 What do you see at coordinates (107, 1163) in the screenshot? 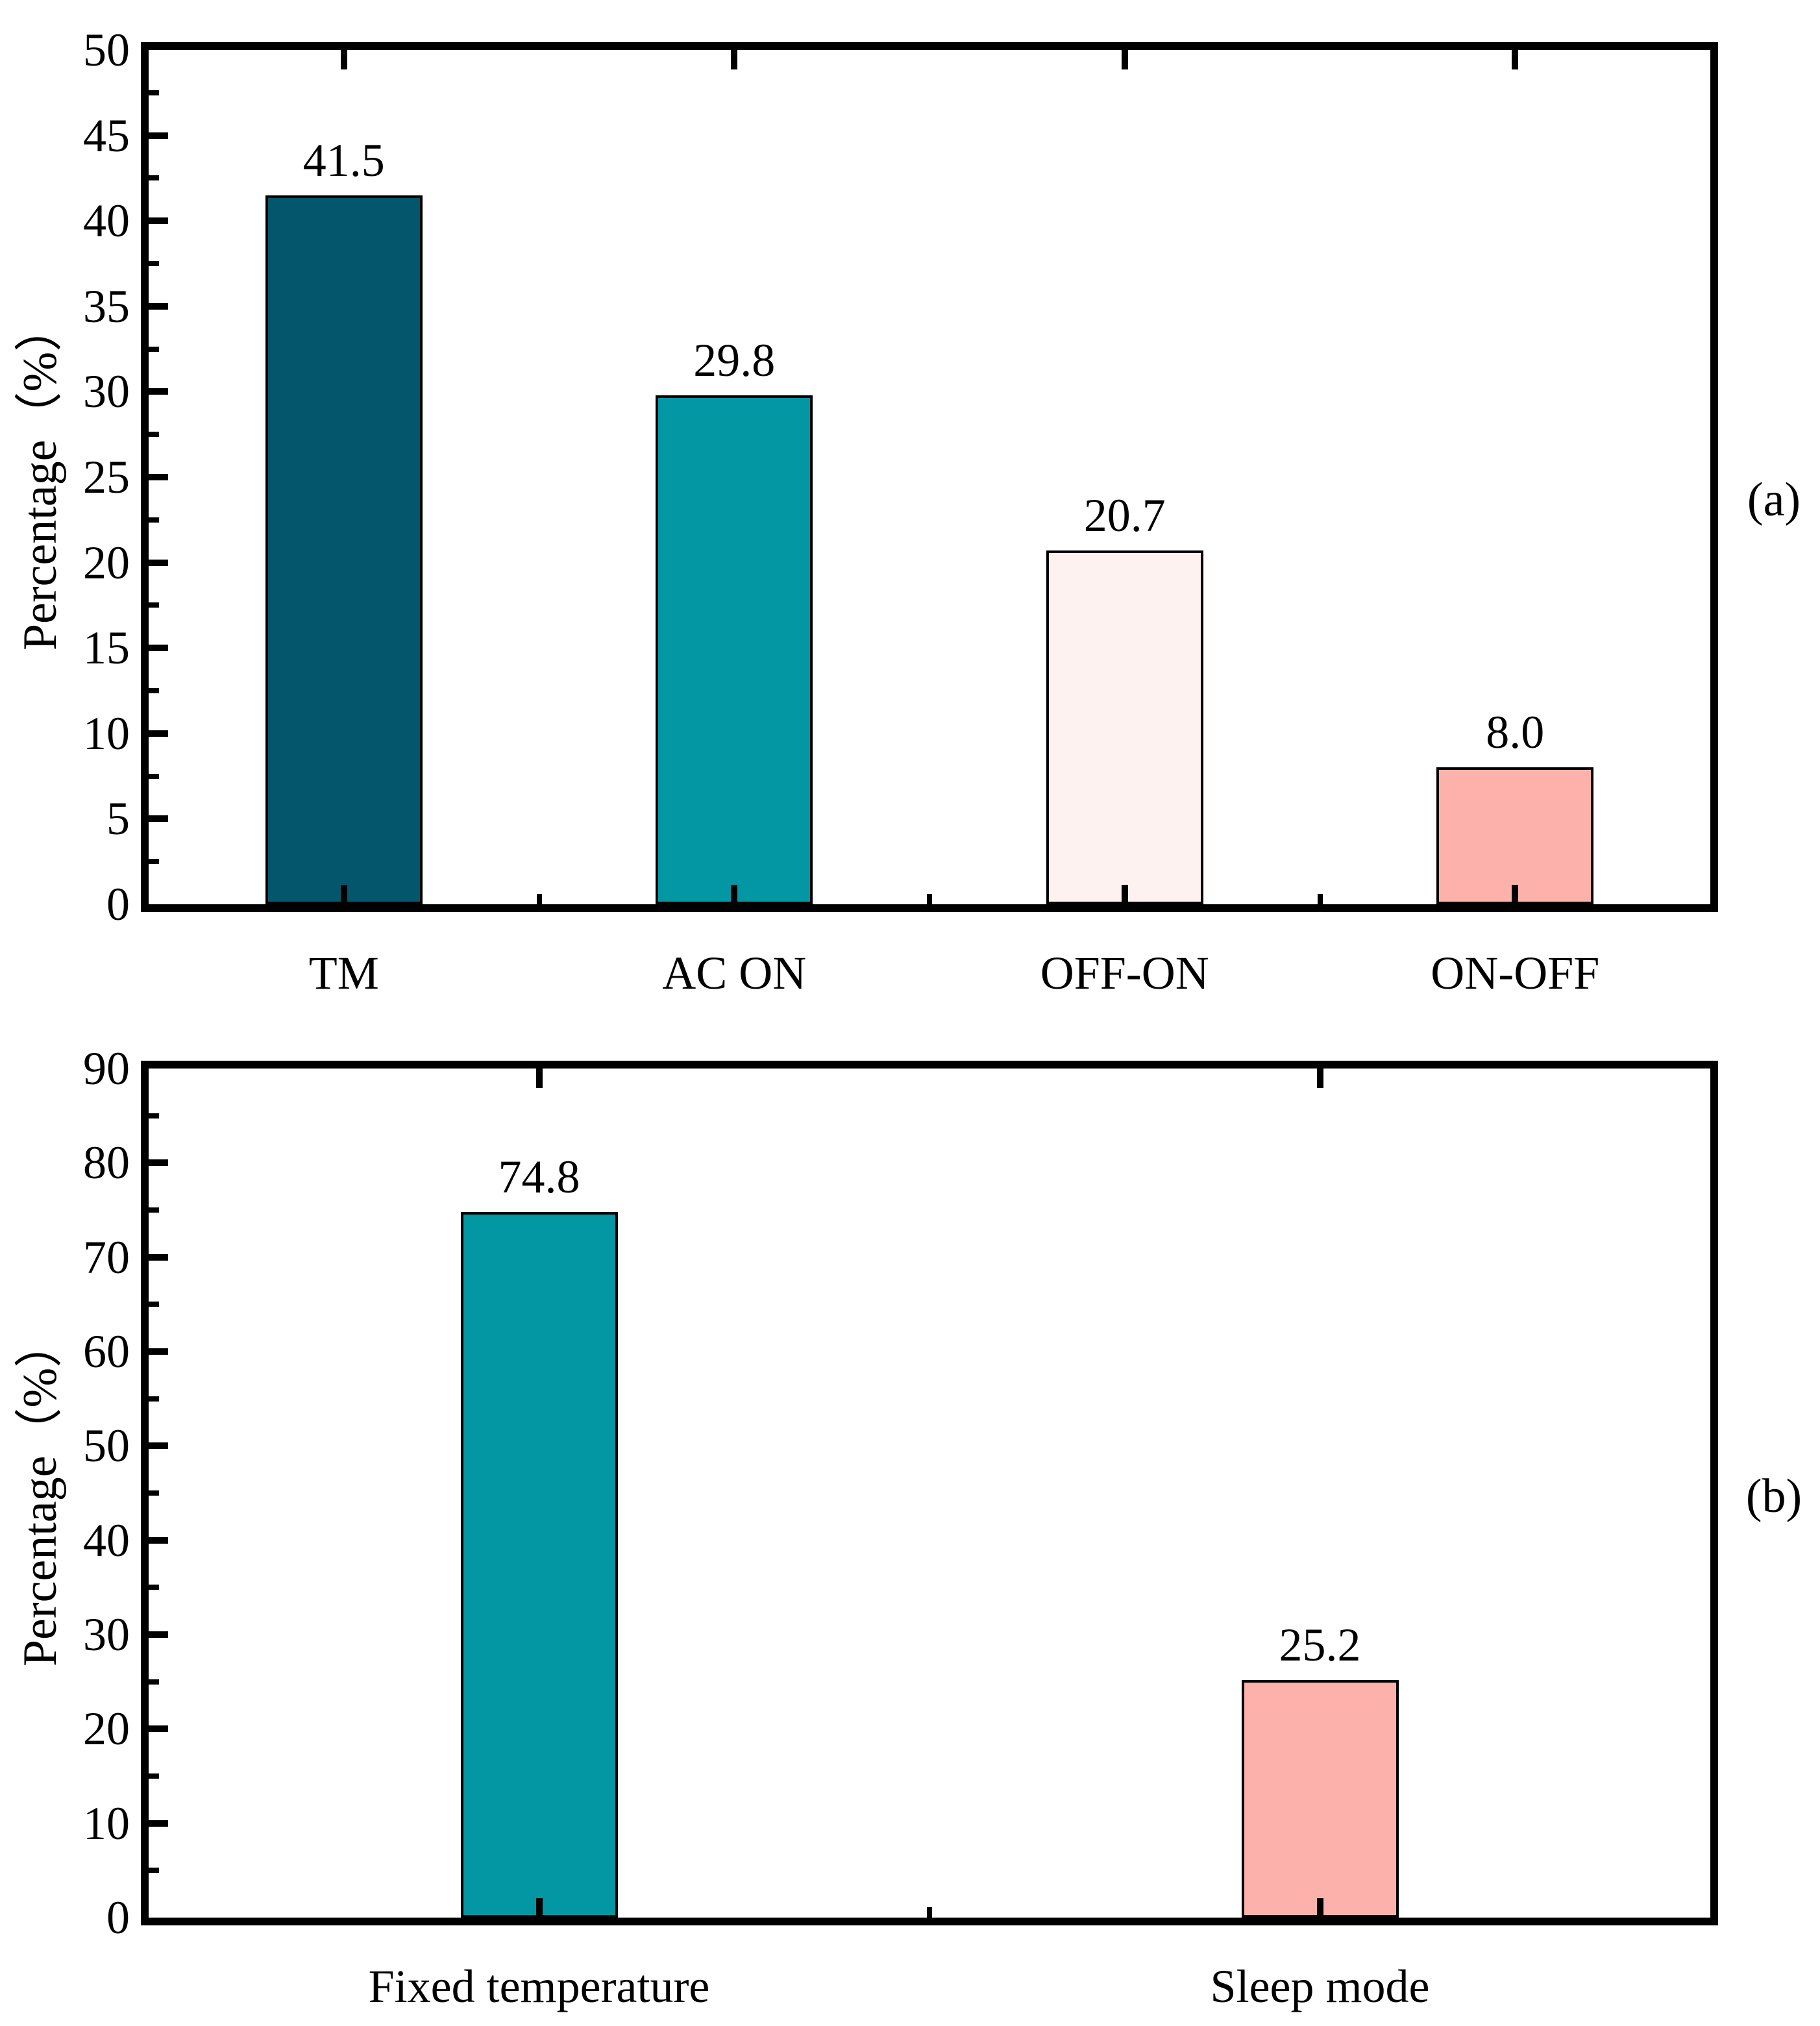
I see `y-tick-label: 80` at bounding box center [107, 1163].